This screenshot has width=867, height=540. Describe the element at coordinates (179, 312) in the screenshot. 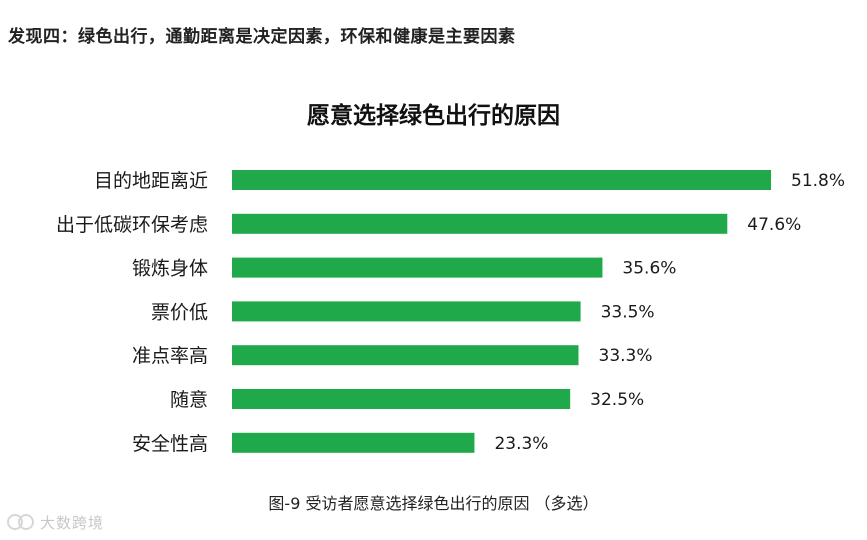

I see `category-label: 票价低` at that location.